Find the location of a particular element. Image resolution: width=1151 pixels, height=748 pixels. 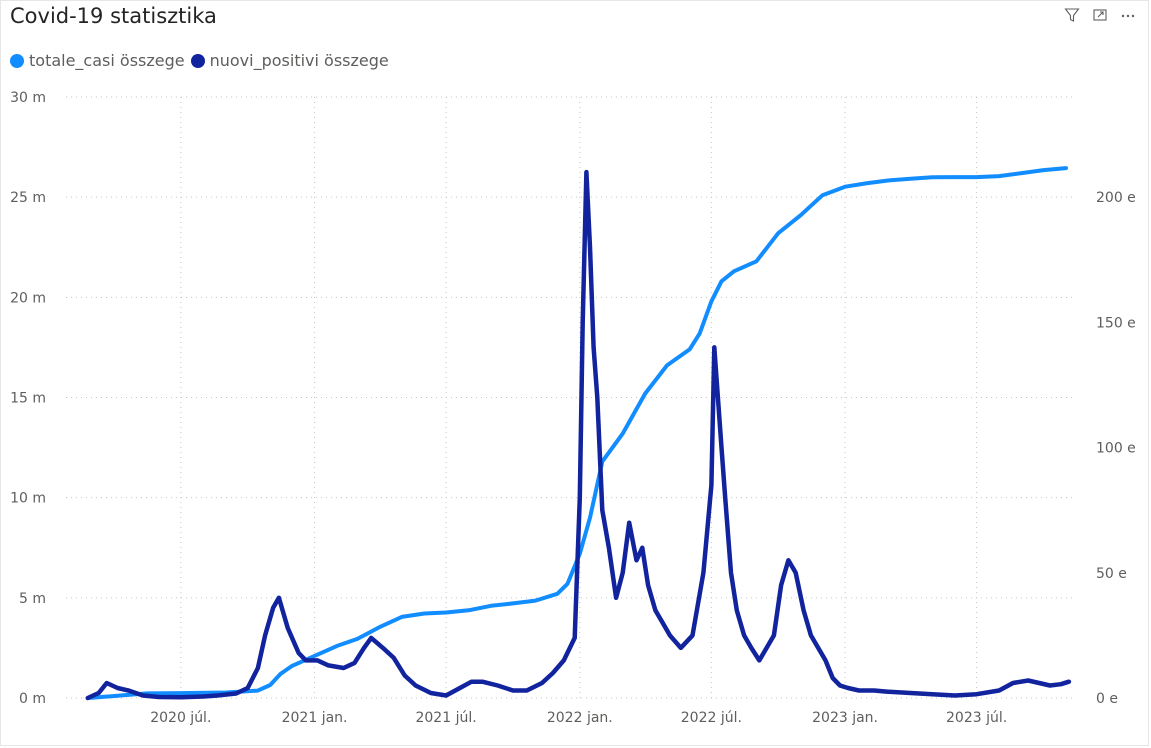

x-tick-label: 2023 júl. is located at coordinates (976, 718).